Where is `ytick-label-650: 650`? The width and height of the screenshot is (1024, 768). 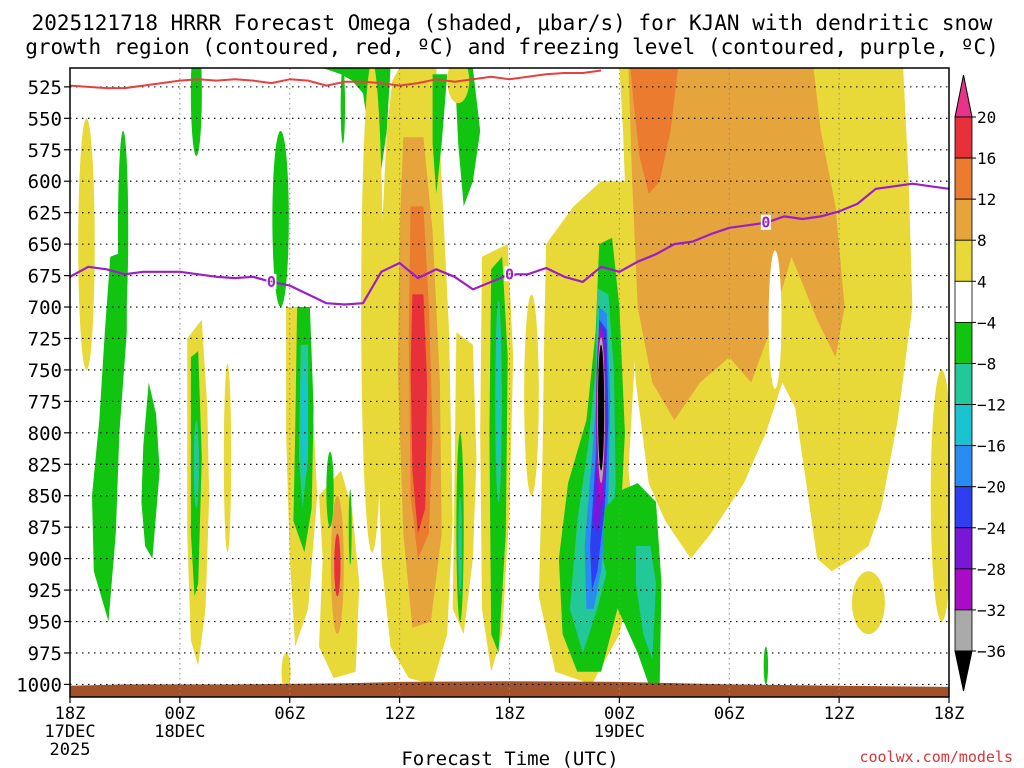
ytick-label-650: 650 is located at coordinates (45, 245).